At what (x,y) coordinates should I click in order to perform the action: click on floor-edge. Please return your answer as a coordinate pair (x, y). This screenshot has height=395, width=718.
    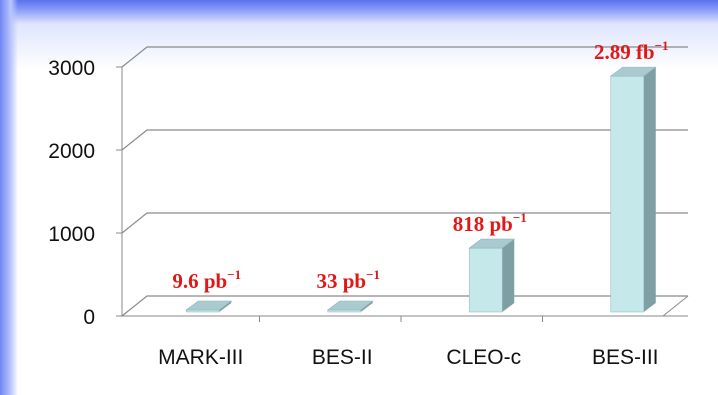
    Looking at the image, I should click on (675, 306).